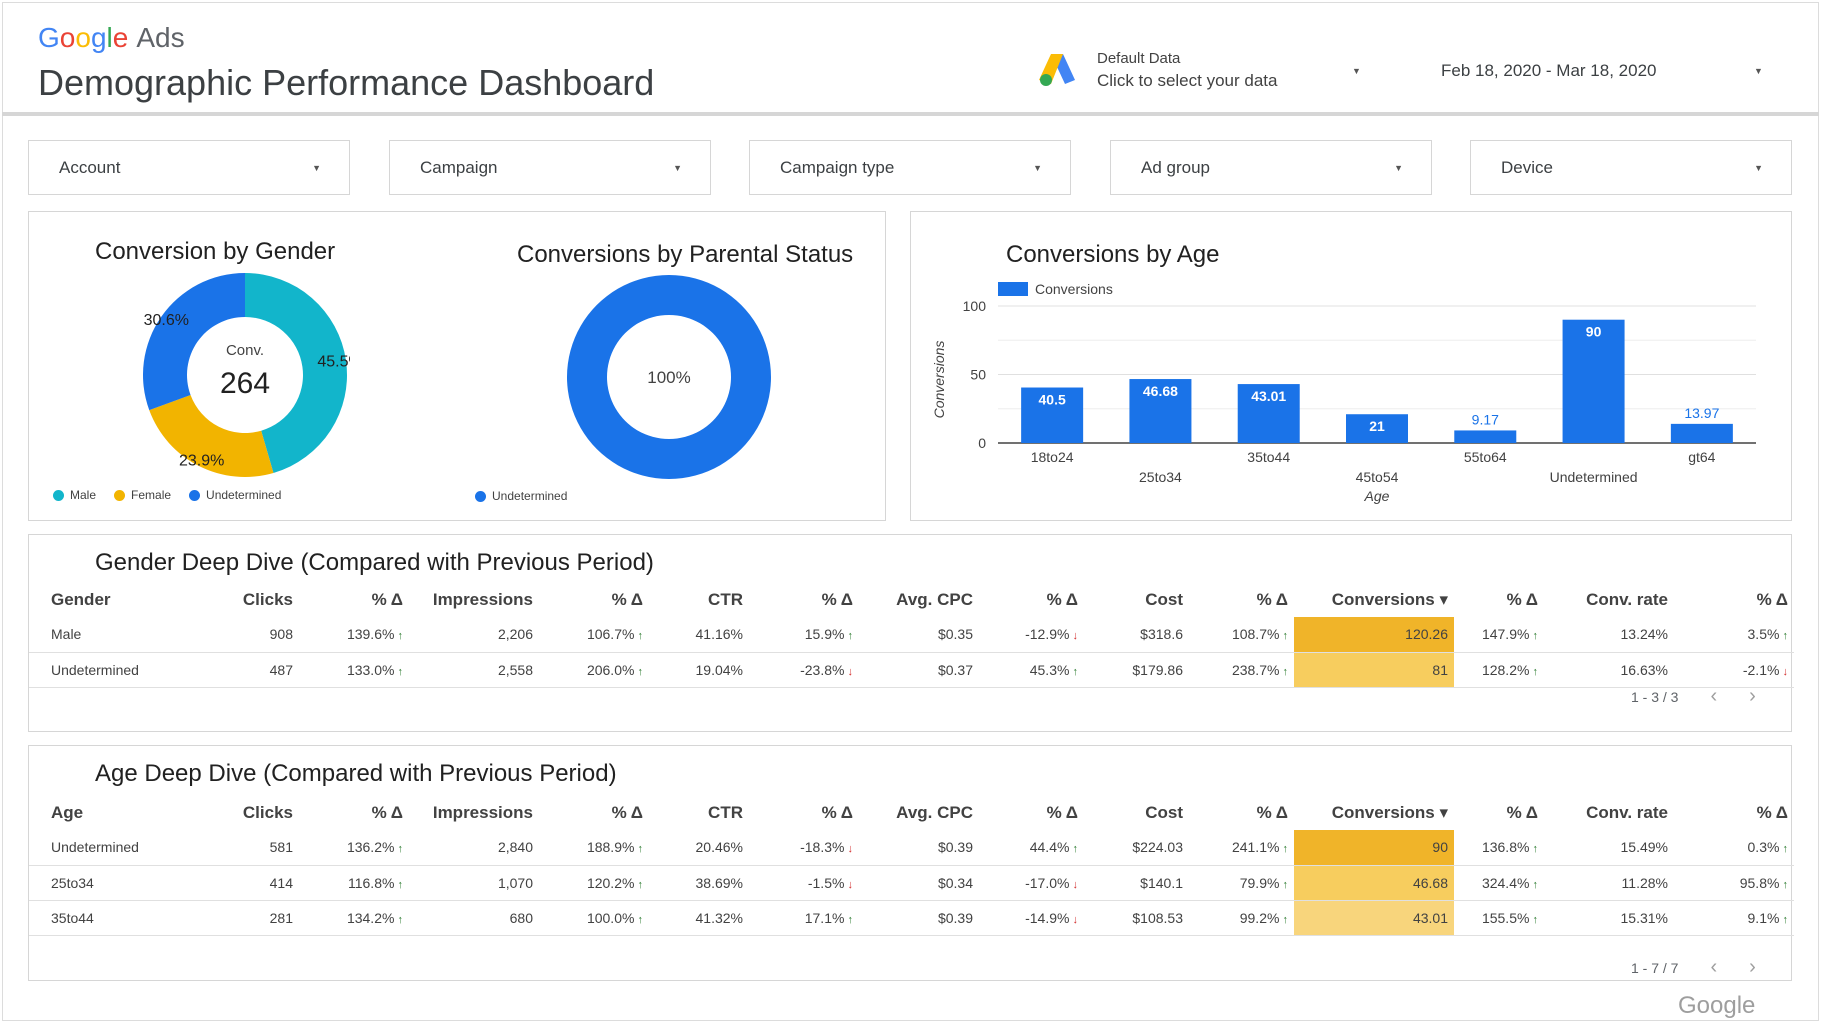 Image resolution: width=1821 pixels, height=1023 pixels. I want to click on cell-value: 241.1%, so click(1255, 847).